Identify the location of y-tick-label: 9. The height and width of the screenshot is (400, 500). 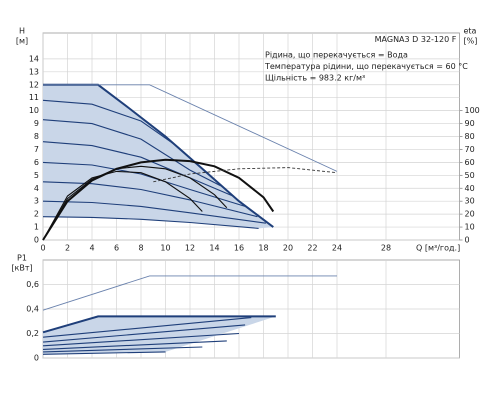
(36, 123).